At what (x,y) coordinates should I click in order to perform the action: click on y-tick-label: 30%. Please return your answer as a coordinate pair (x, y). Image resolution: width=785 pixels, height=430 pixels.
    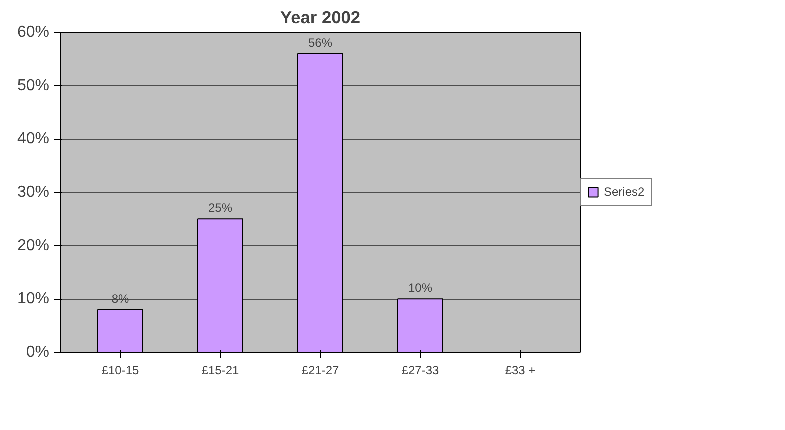
    Looking at the image, I should click on (33, 192).